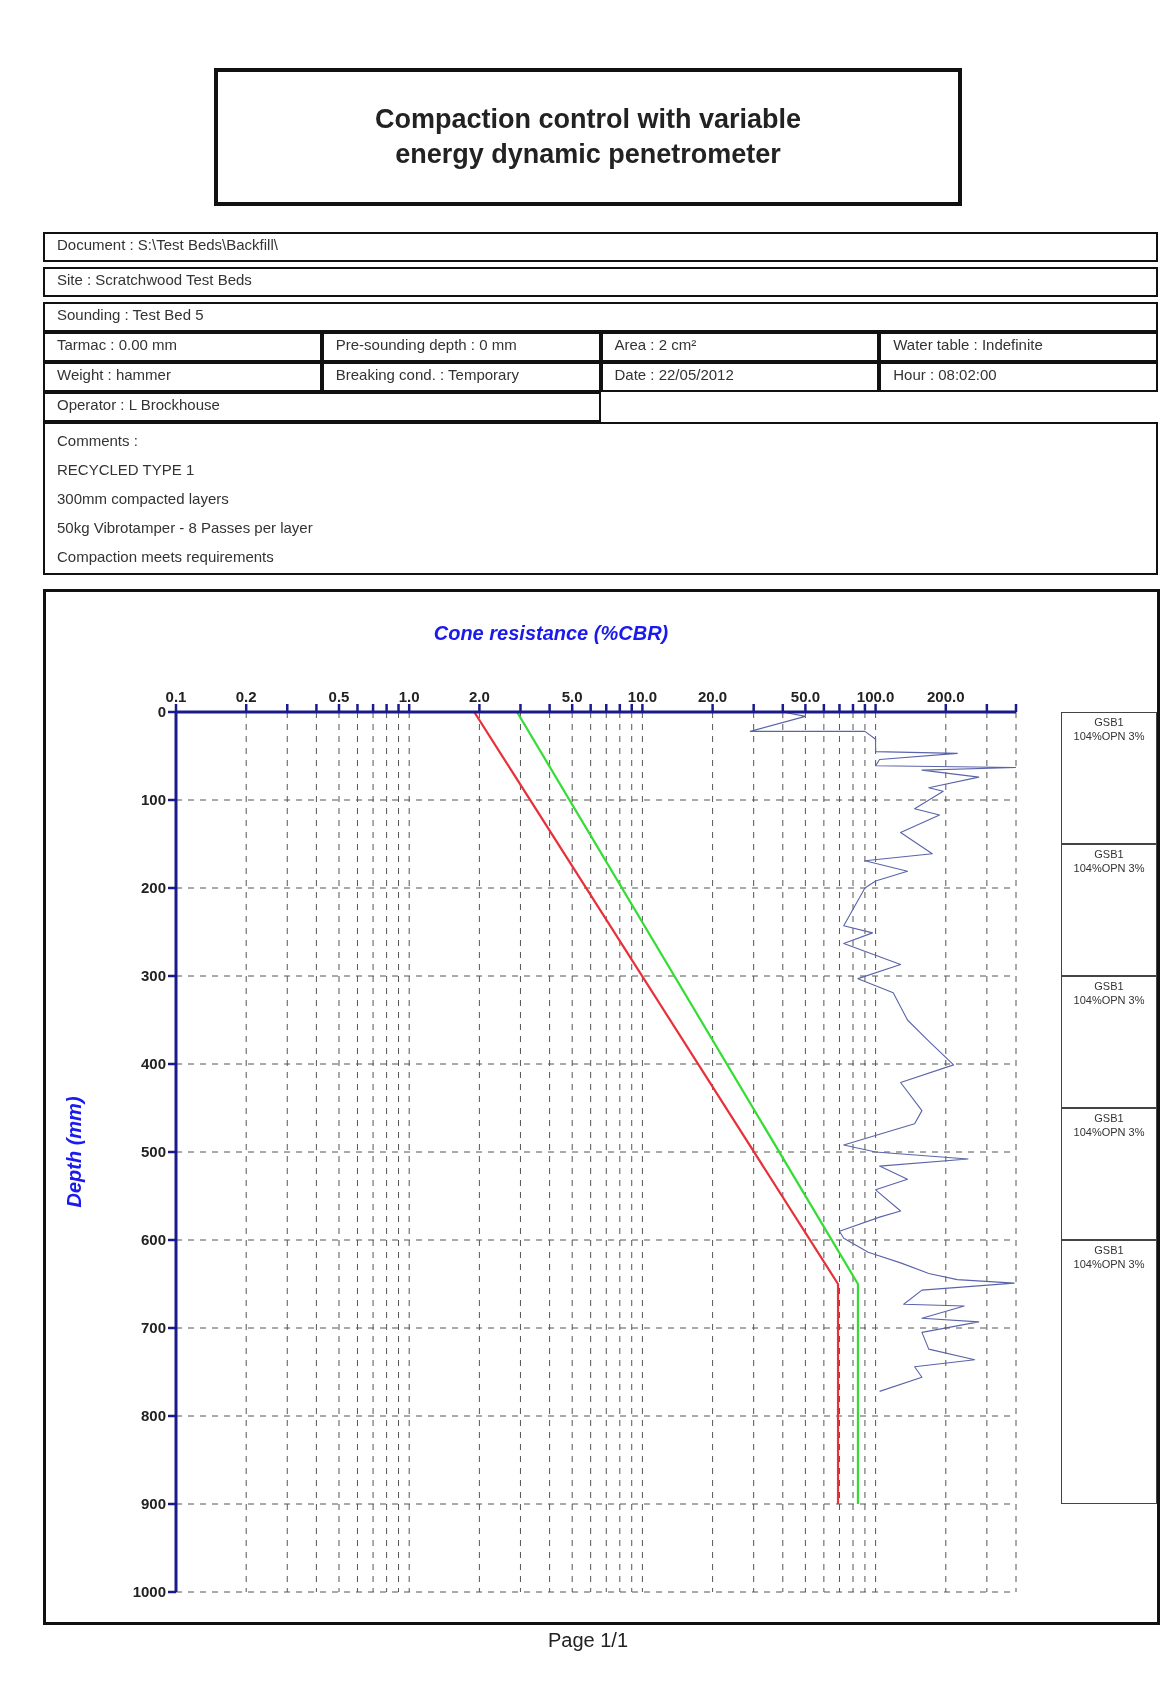  What do you see at coordinates (322, 407) in the screenshot?
I see `text: Operator : L Brockhouse` at bounding box center [322, 407].